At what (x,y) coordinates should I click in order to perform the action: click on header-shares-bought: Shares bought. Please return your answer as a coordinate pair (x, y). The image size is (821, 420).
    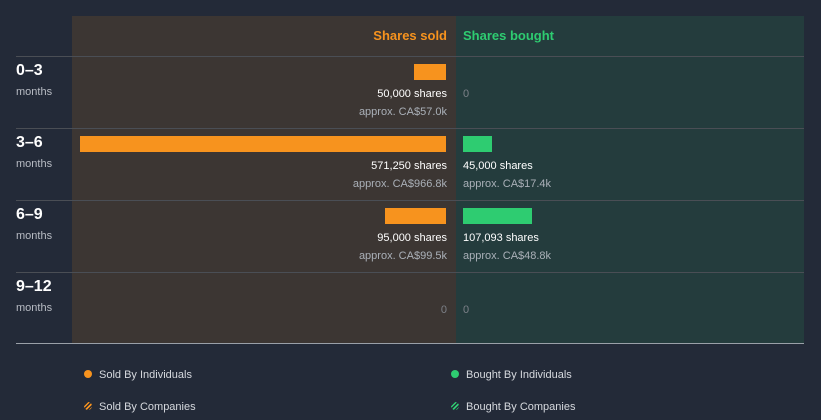
    Looking at the image, I should click on (509, 35).